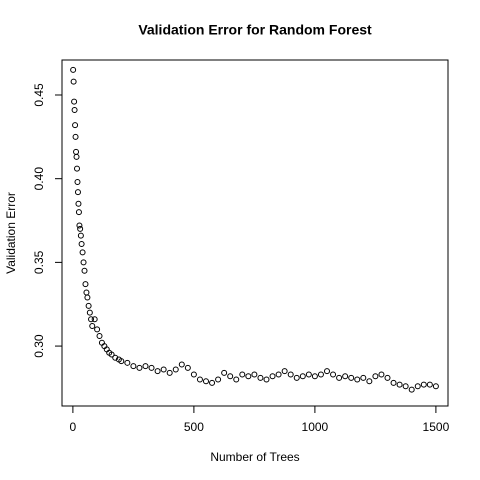 This screenshot has width=480, height=480. Describe the element at coordinates (11, 233) in the screenshot. I see `y-axis-label: Validation Error` at that location.